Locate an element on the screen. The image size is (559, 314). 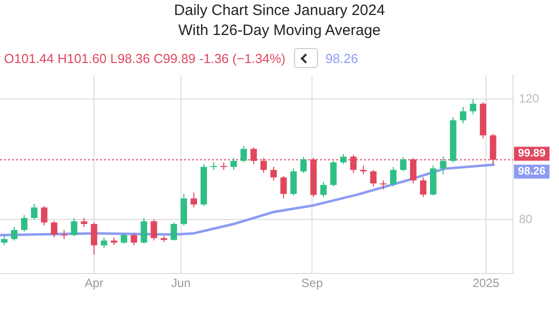
ref-line-label: 99.89 is located at coordinates (532, 154).